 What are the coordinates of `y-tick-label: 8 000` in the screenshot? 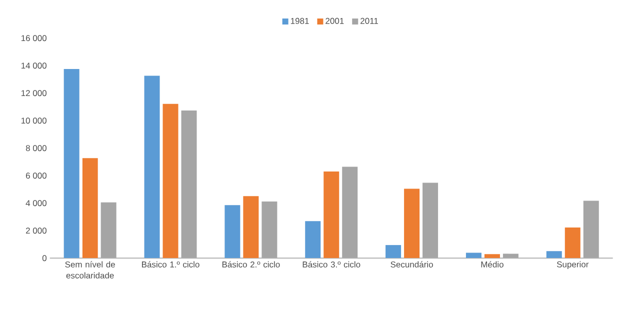 It's located at (36, 148).